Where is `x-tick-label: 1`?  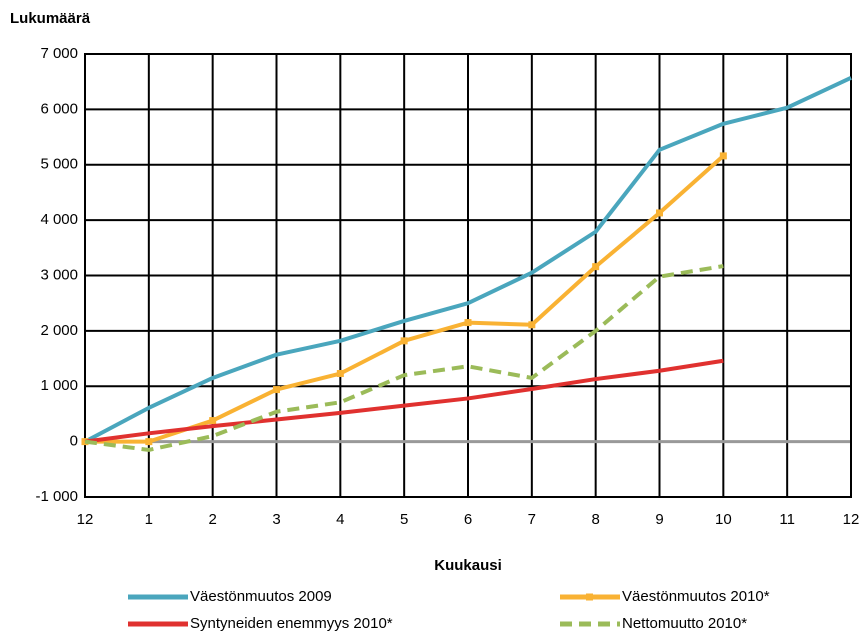 x-tick-label: 1 is located at coordinates (149, 519).